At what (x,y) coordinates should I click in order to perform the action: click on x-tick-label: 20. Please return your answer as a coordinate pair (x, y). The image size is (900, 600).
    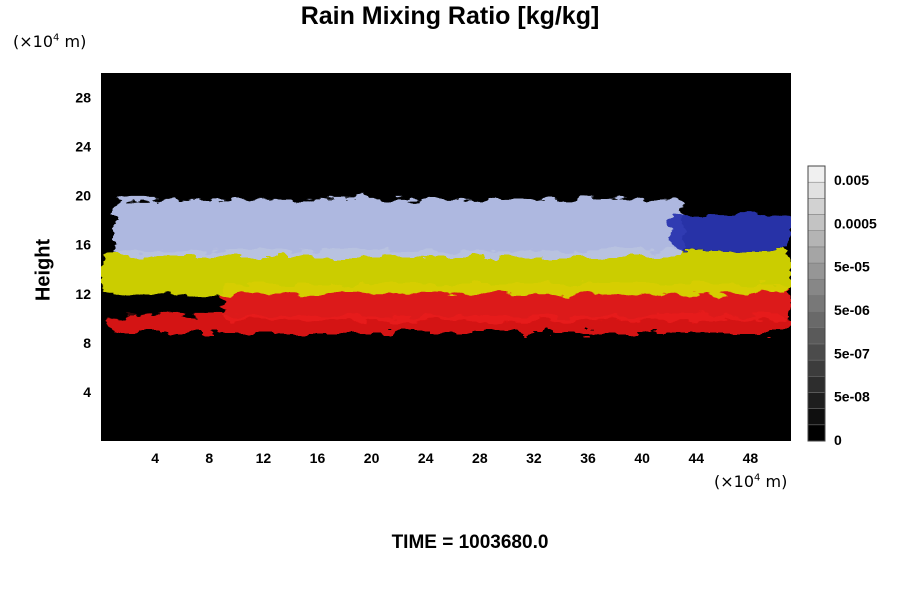
    Looking at the image, I should click on (372, 458).